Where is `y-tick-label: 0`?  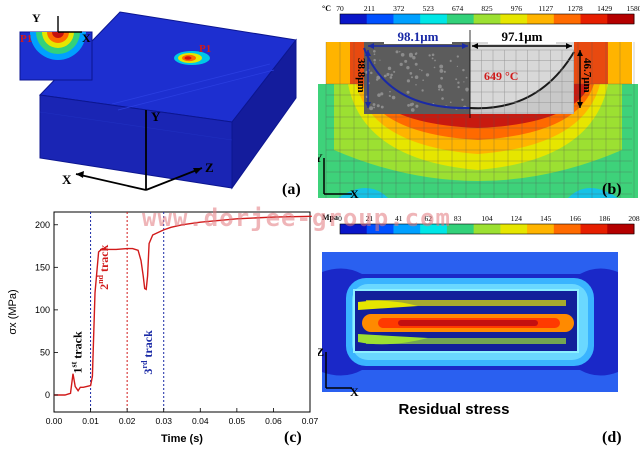 y-tick-label: 0 is located at coordinates (47, 395).